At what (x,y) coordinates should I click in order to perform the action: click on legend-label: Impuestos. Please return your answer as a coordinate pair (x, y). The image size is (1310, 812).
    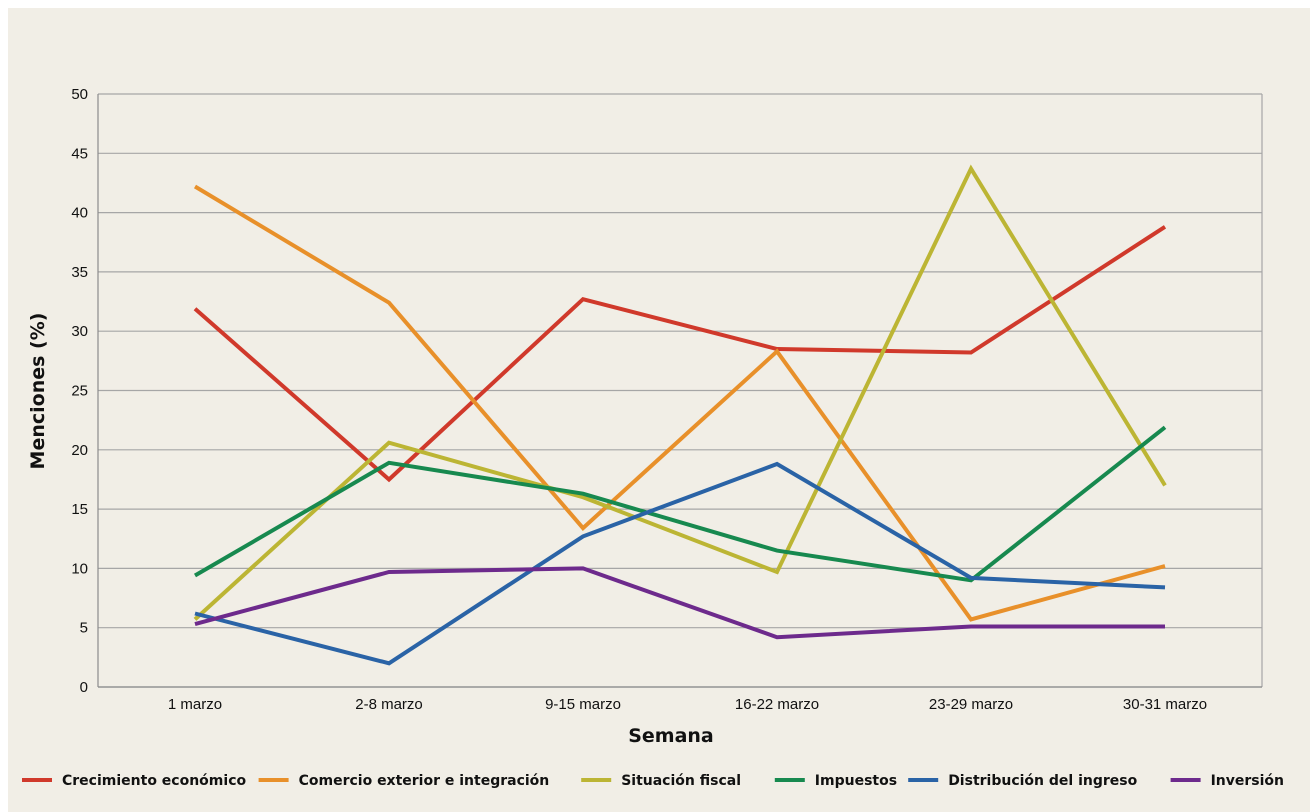
    Looking at the image, I should click on (856, 781).